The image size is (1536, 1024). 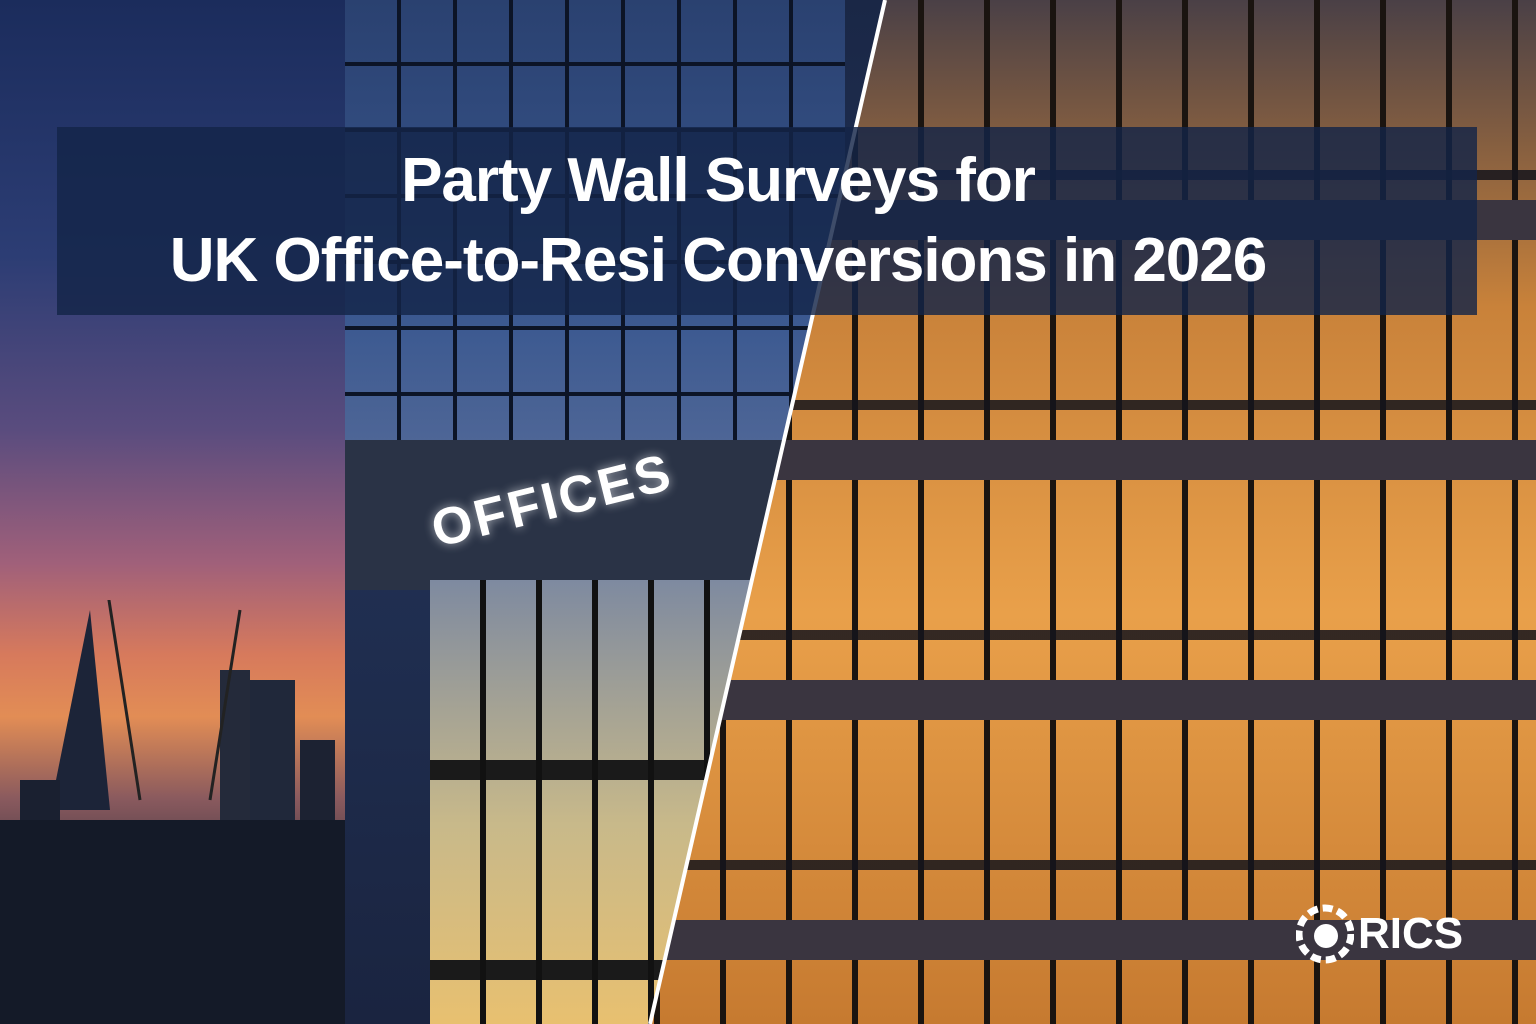 I want to click on sign-band, so click(x=575, y=515).